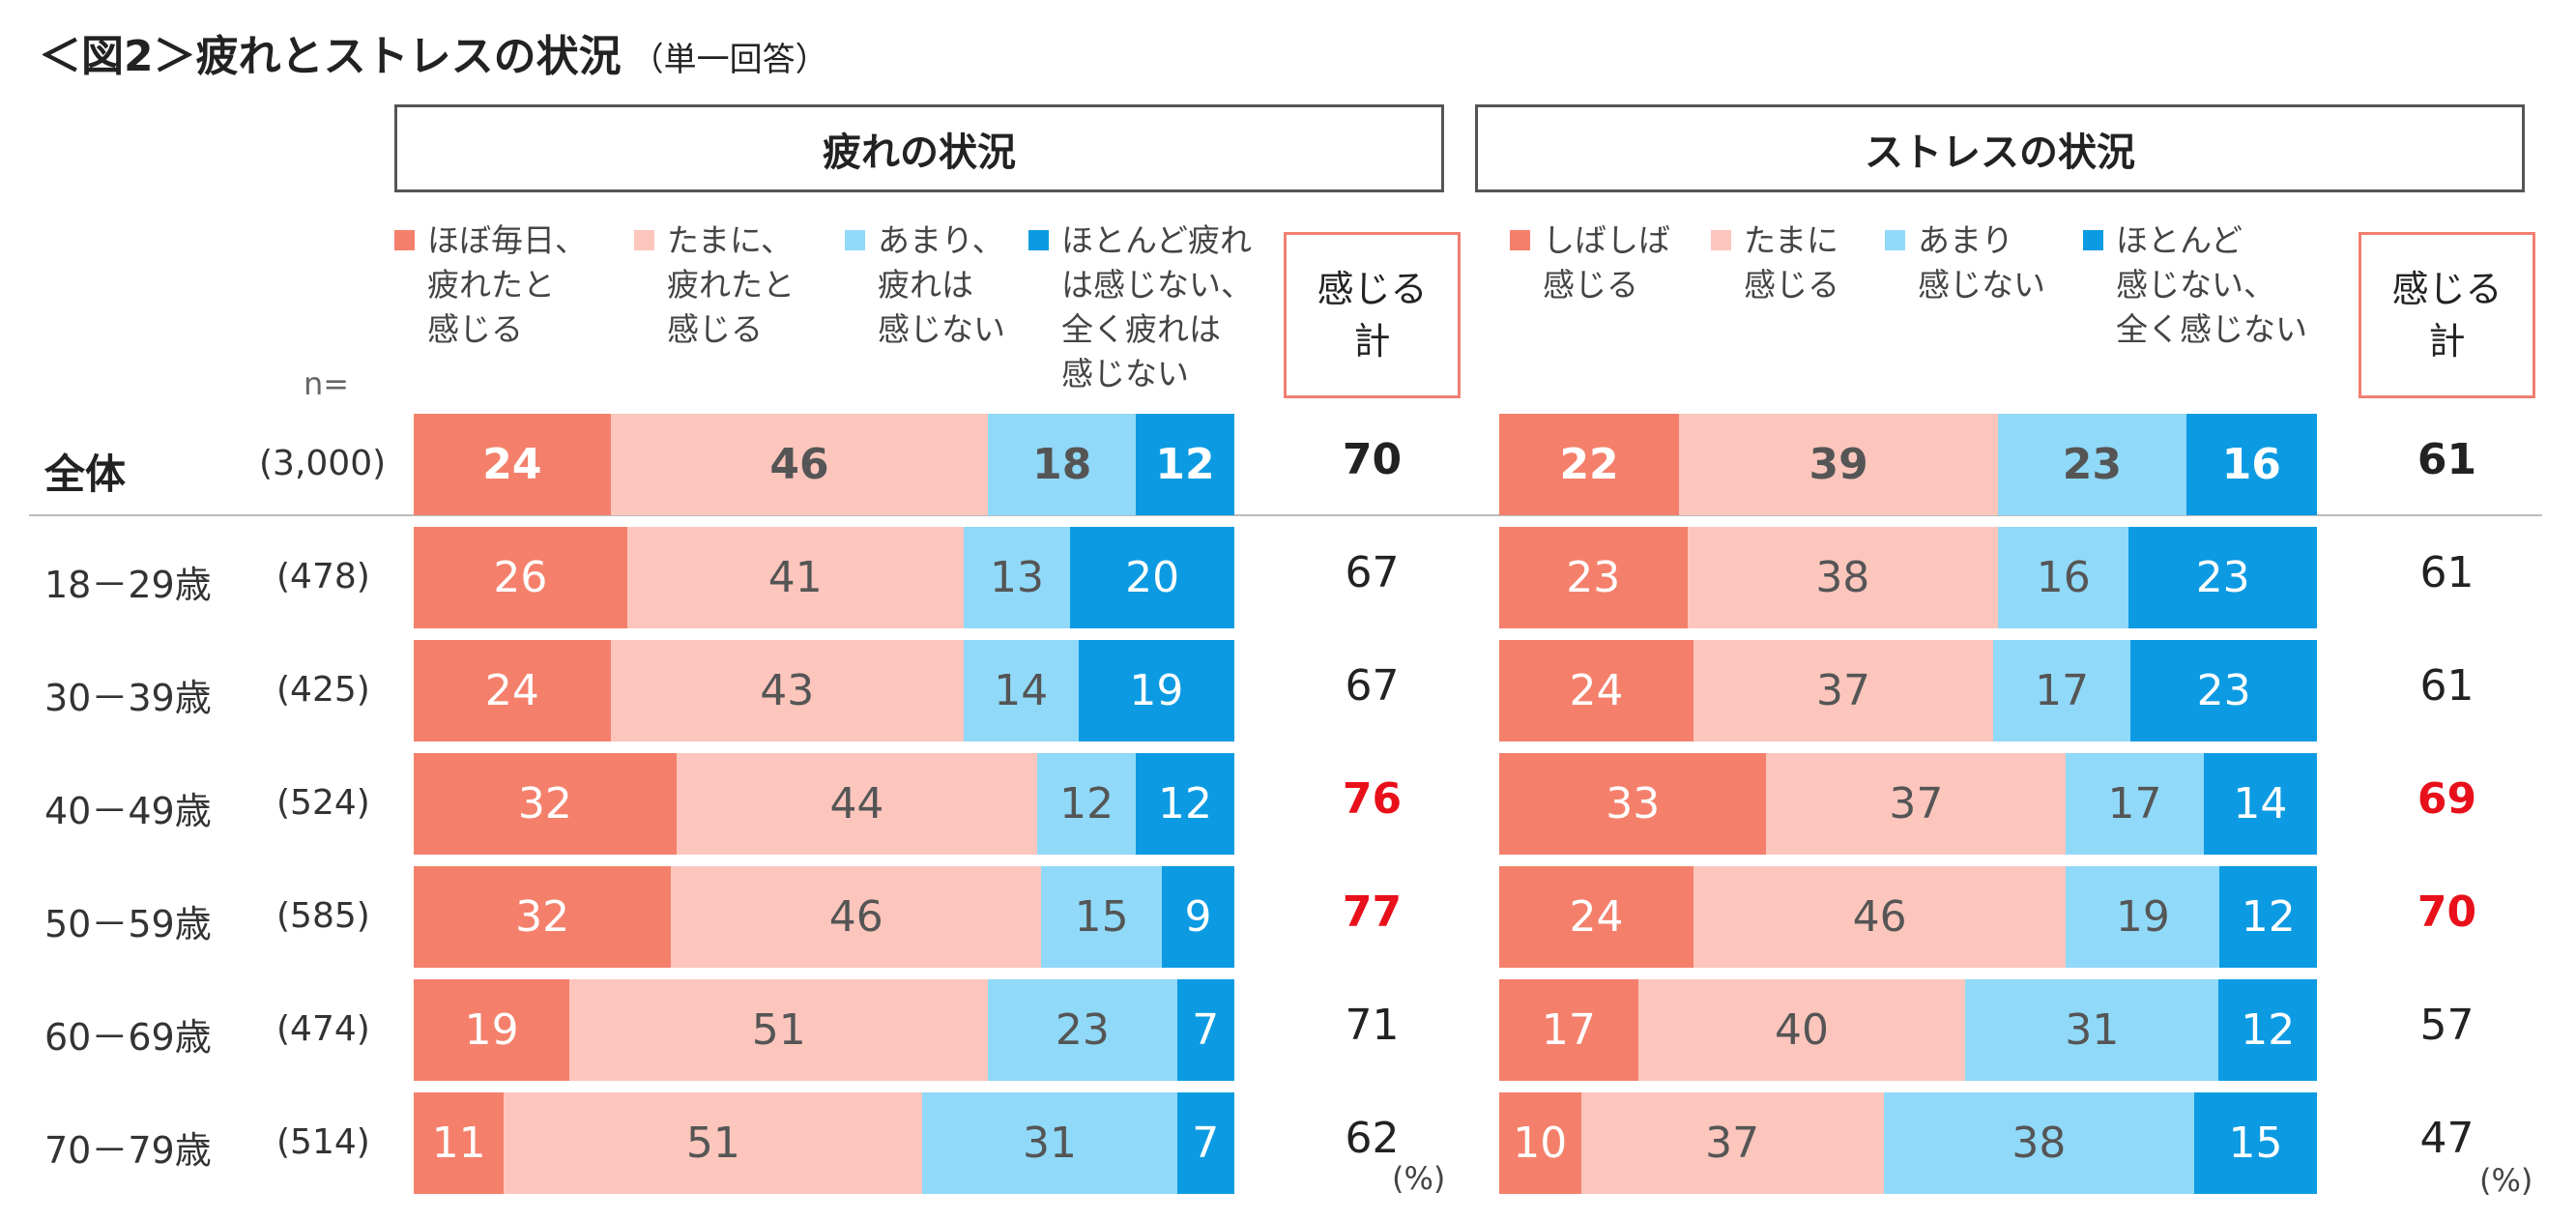 The image size is (2576, 1221). What do you see at coordinates (323, 576) in the screenshot?
I see `row-n: (478)` at bounding box center [323, 576].